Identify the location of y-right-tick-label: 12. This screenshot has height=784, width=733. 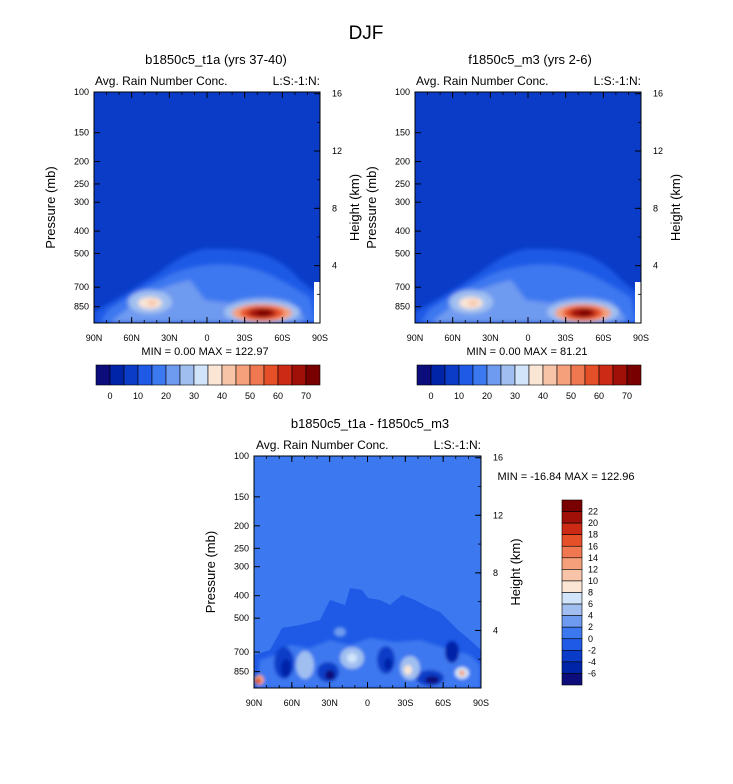
(658, 151).